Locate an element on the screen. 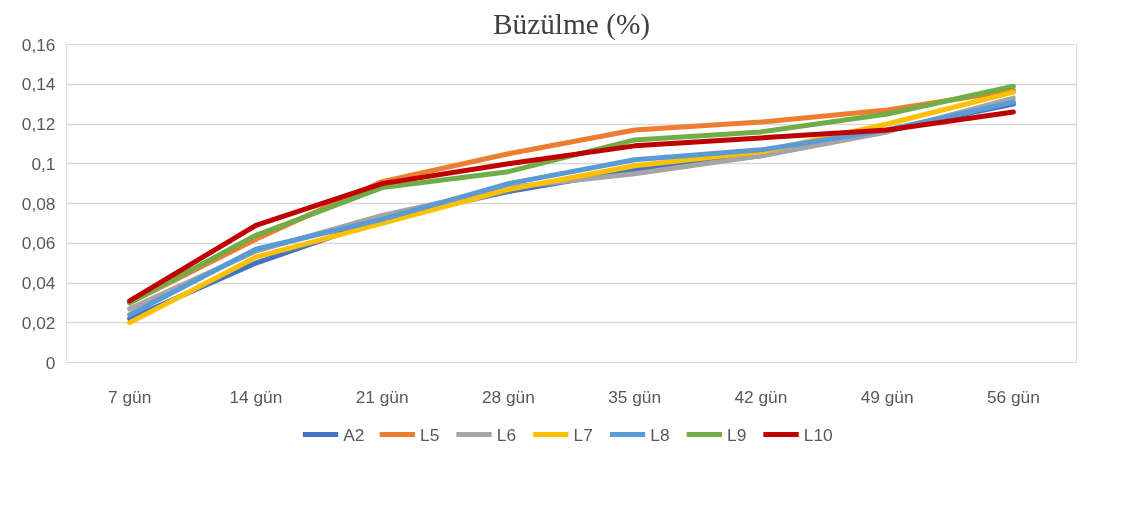 This screenshot has height=531, width=1139. x-tick-label: 49 gün is located at coordinates (887, 396).